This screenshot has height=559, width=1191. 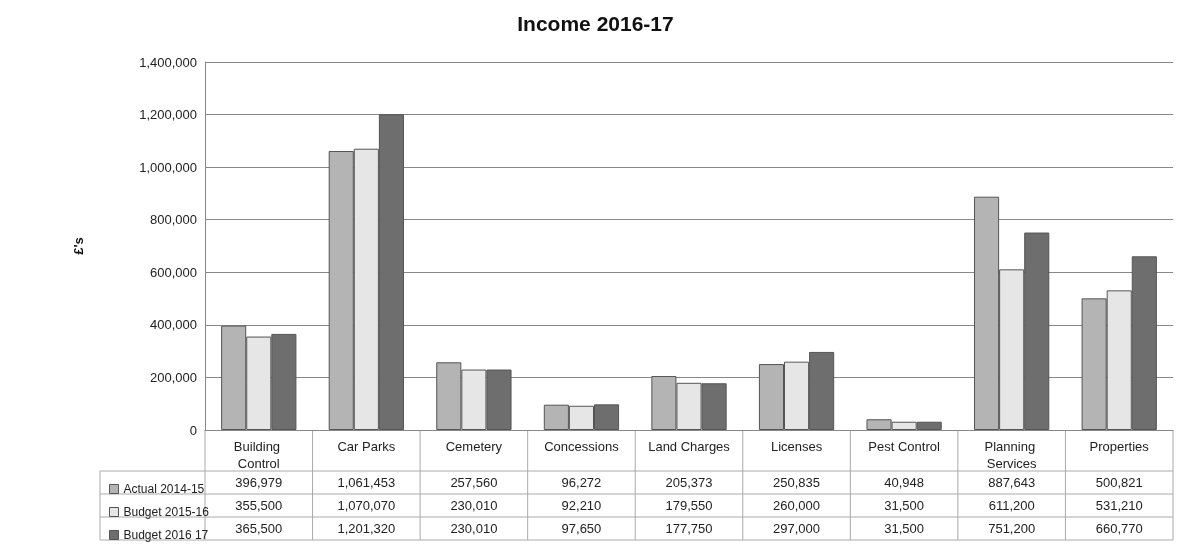 I want to click on data-label: 660,770, so click(x=1119, y=528).